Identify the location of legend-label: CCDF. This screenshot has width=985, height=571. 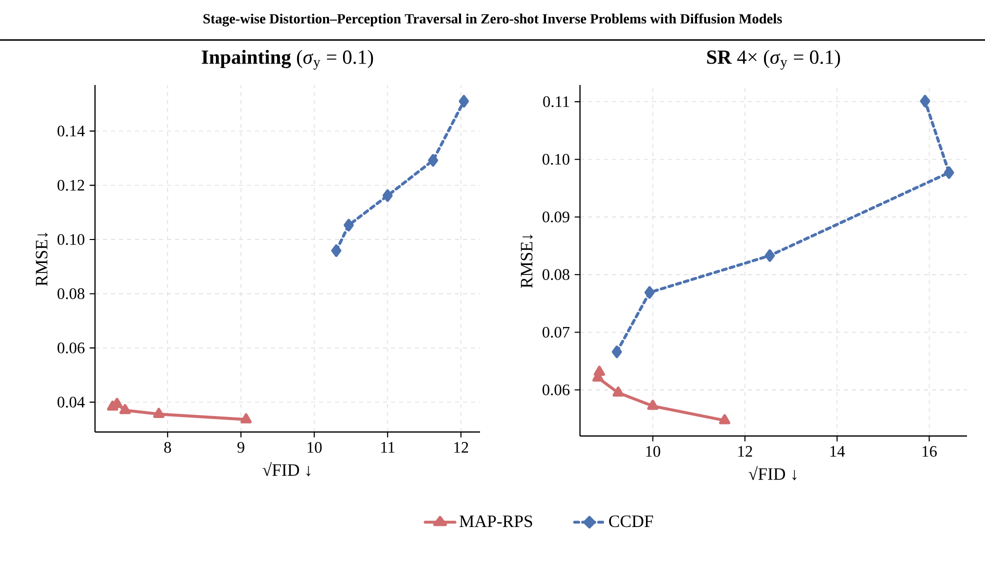
(631, 521).